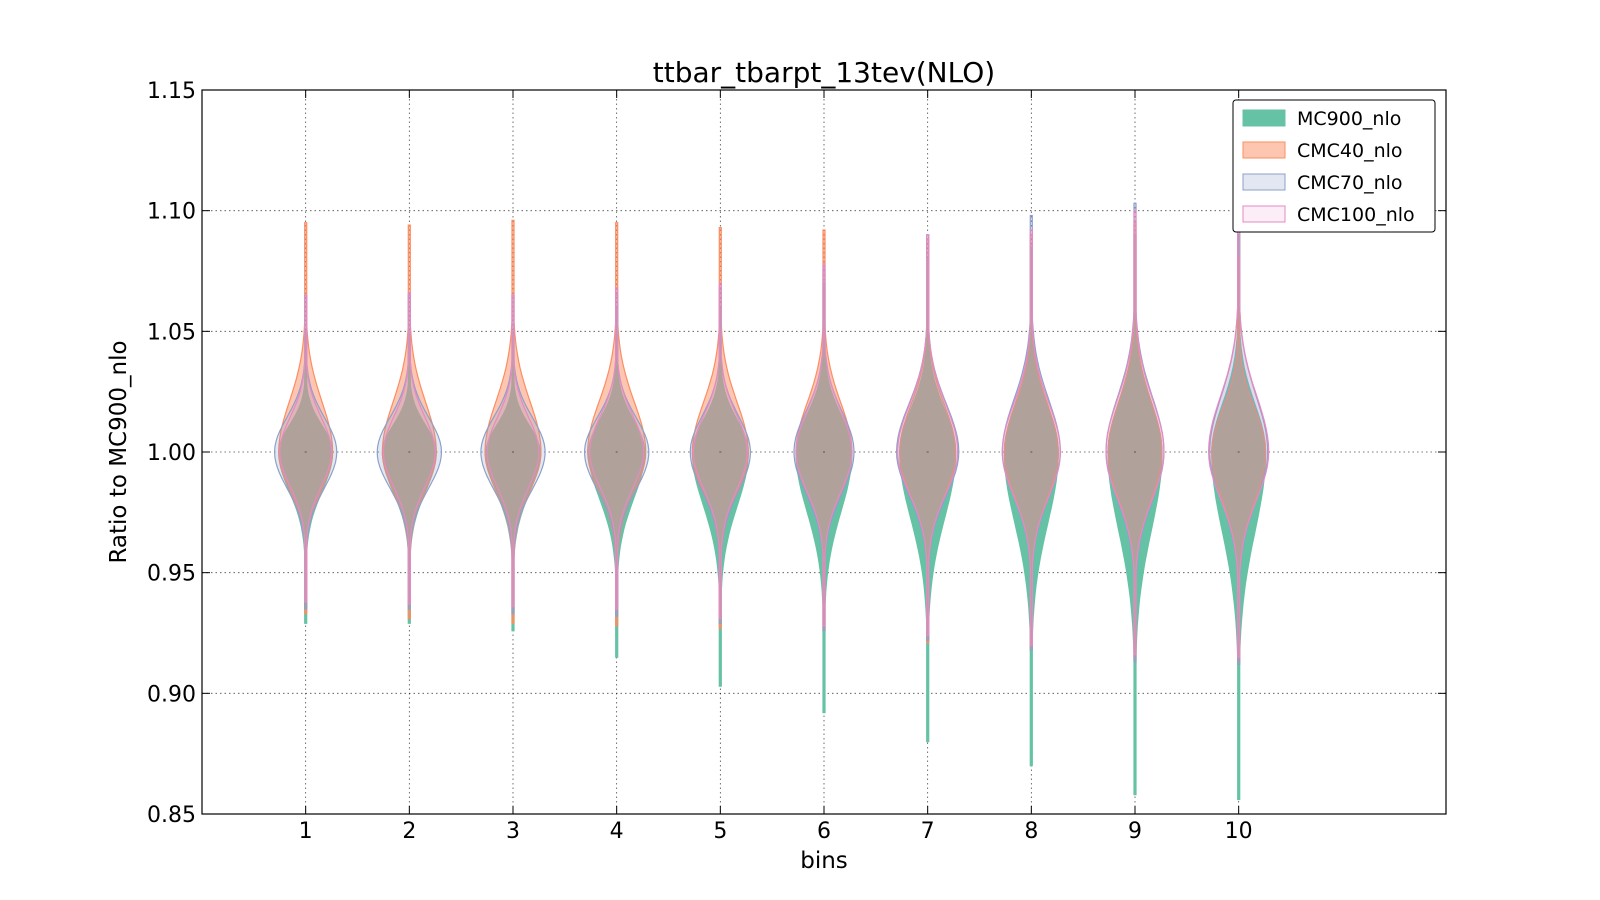 The height and width of the screenshot is (900, 1600). Describe the element at coordinates (1264, 150) in the screenshot. I see `legend-swatch-cmc40-nlo` at that location.